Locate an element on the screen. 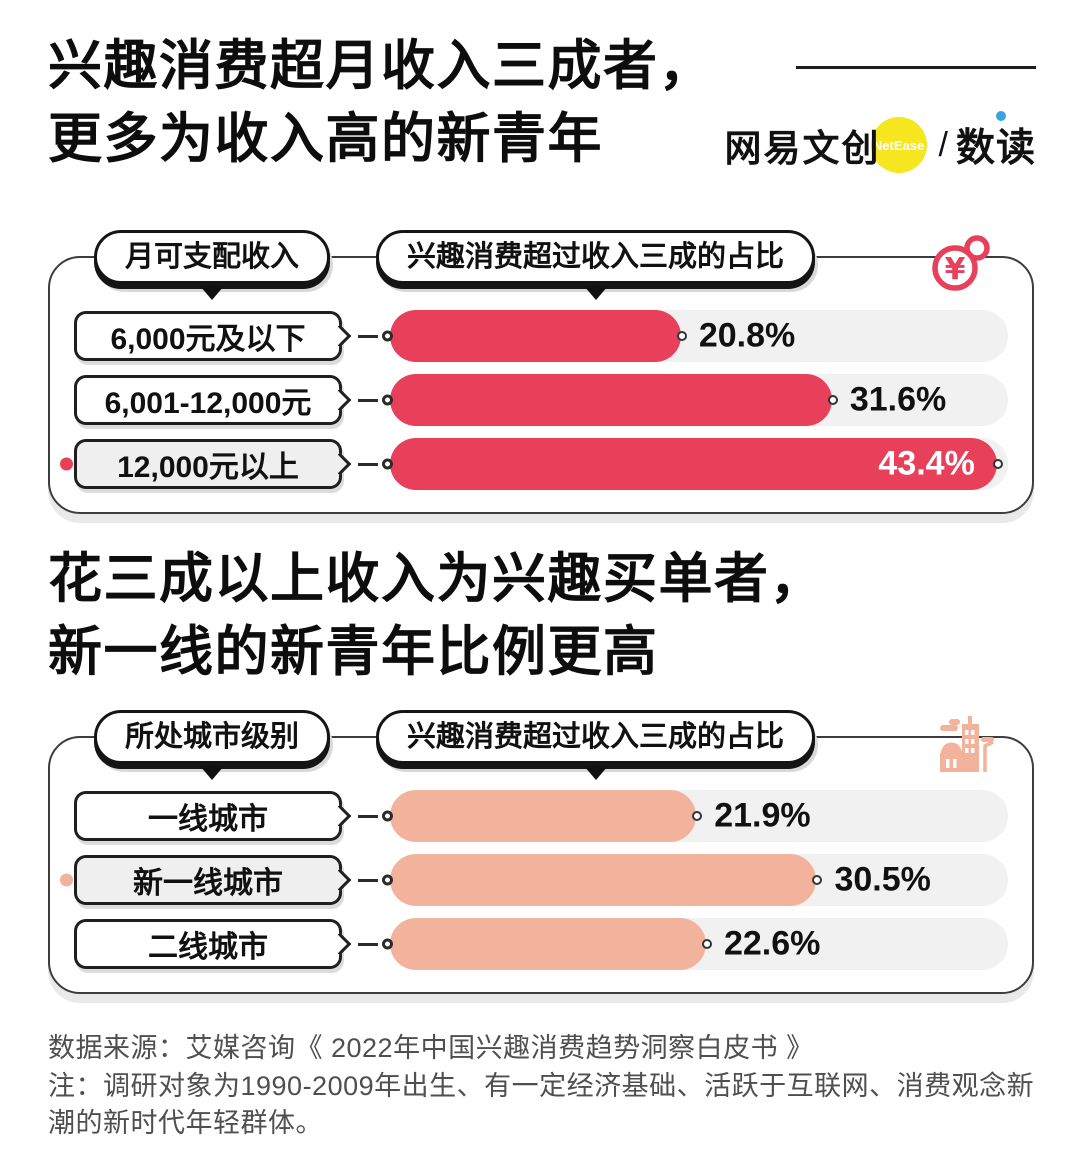 This screenshot has height=1168, width=1080. chart2-row3-bar-fill: 22.6% is located at coordinates (605, 944).